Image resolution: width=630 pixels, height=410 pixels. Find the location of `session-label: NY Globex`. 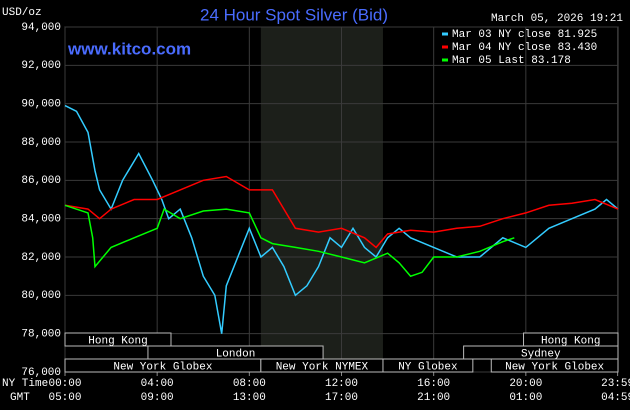

session-label: NY Globex is located at coordinates (428, 367).